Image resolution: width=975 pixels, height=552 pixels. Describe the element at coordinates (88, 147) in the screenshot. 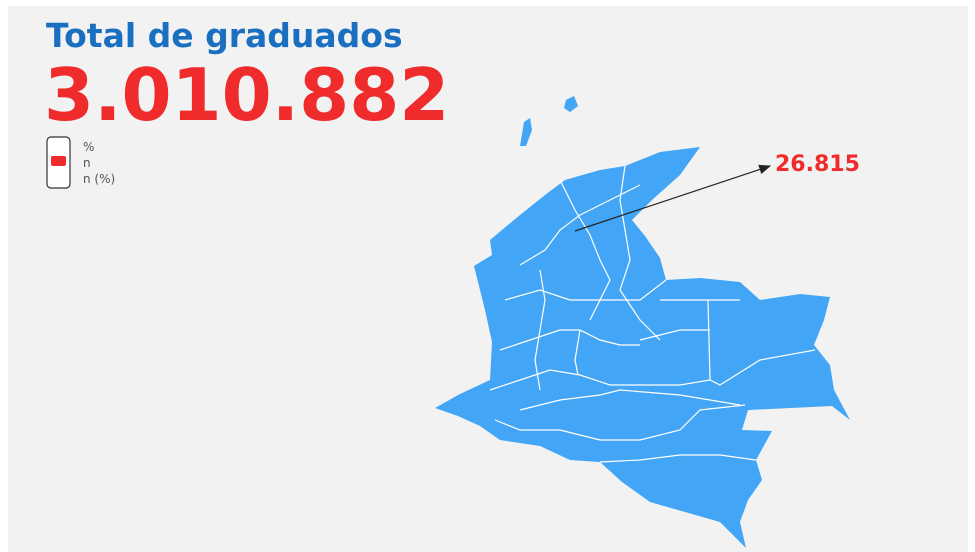

I see `legend-label: %` at that location.